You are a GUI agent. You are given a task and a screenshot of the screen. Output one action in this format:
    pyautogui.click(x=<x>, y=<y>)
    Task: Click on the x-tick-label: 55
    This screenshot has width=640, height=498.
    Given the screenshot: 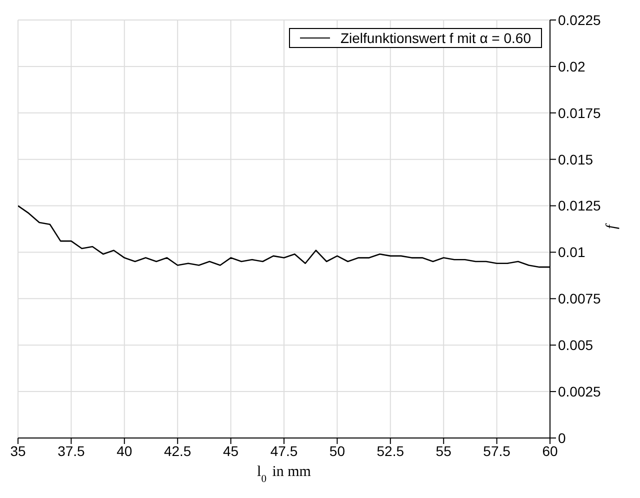 What is the action you would take?
    pyautogui.click(x=444, y=450)
    